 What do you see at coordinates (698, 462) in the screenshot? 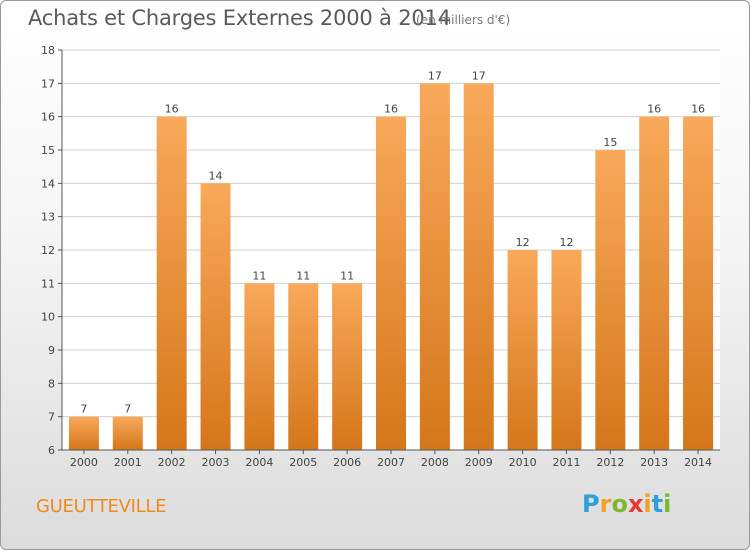
I see `x-tick-label: 2014` at bounding box center [698, 462].